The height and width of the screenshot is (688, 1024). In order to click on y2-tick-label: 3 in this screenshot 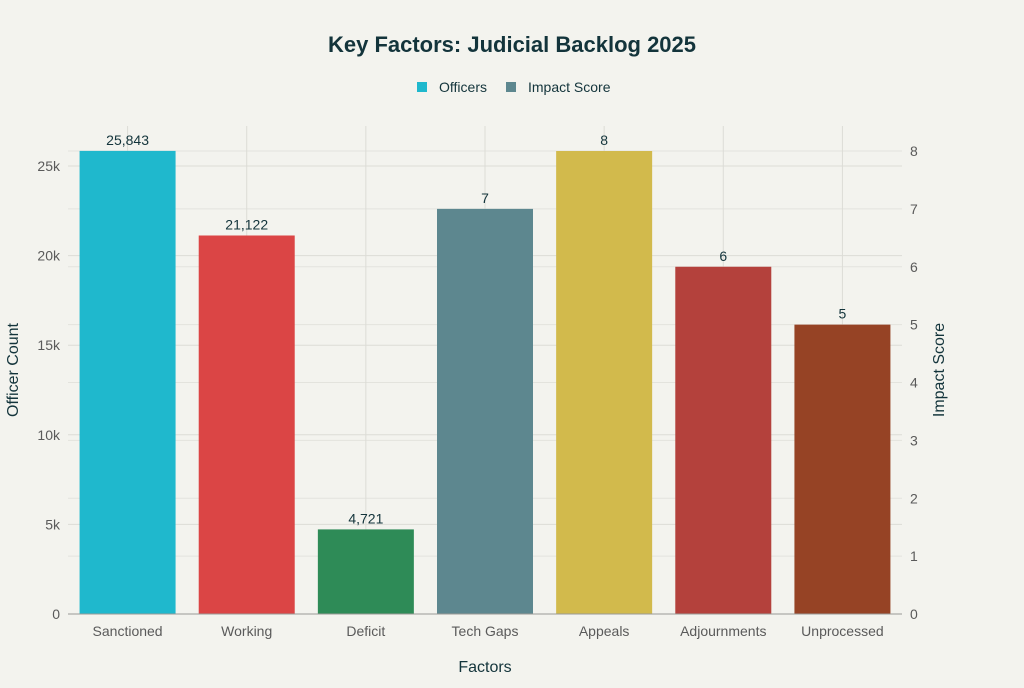, I will do `click(914, 440)`.